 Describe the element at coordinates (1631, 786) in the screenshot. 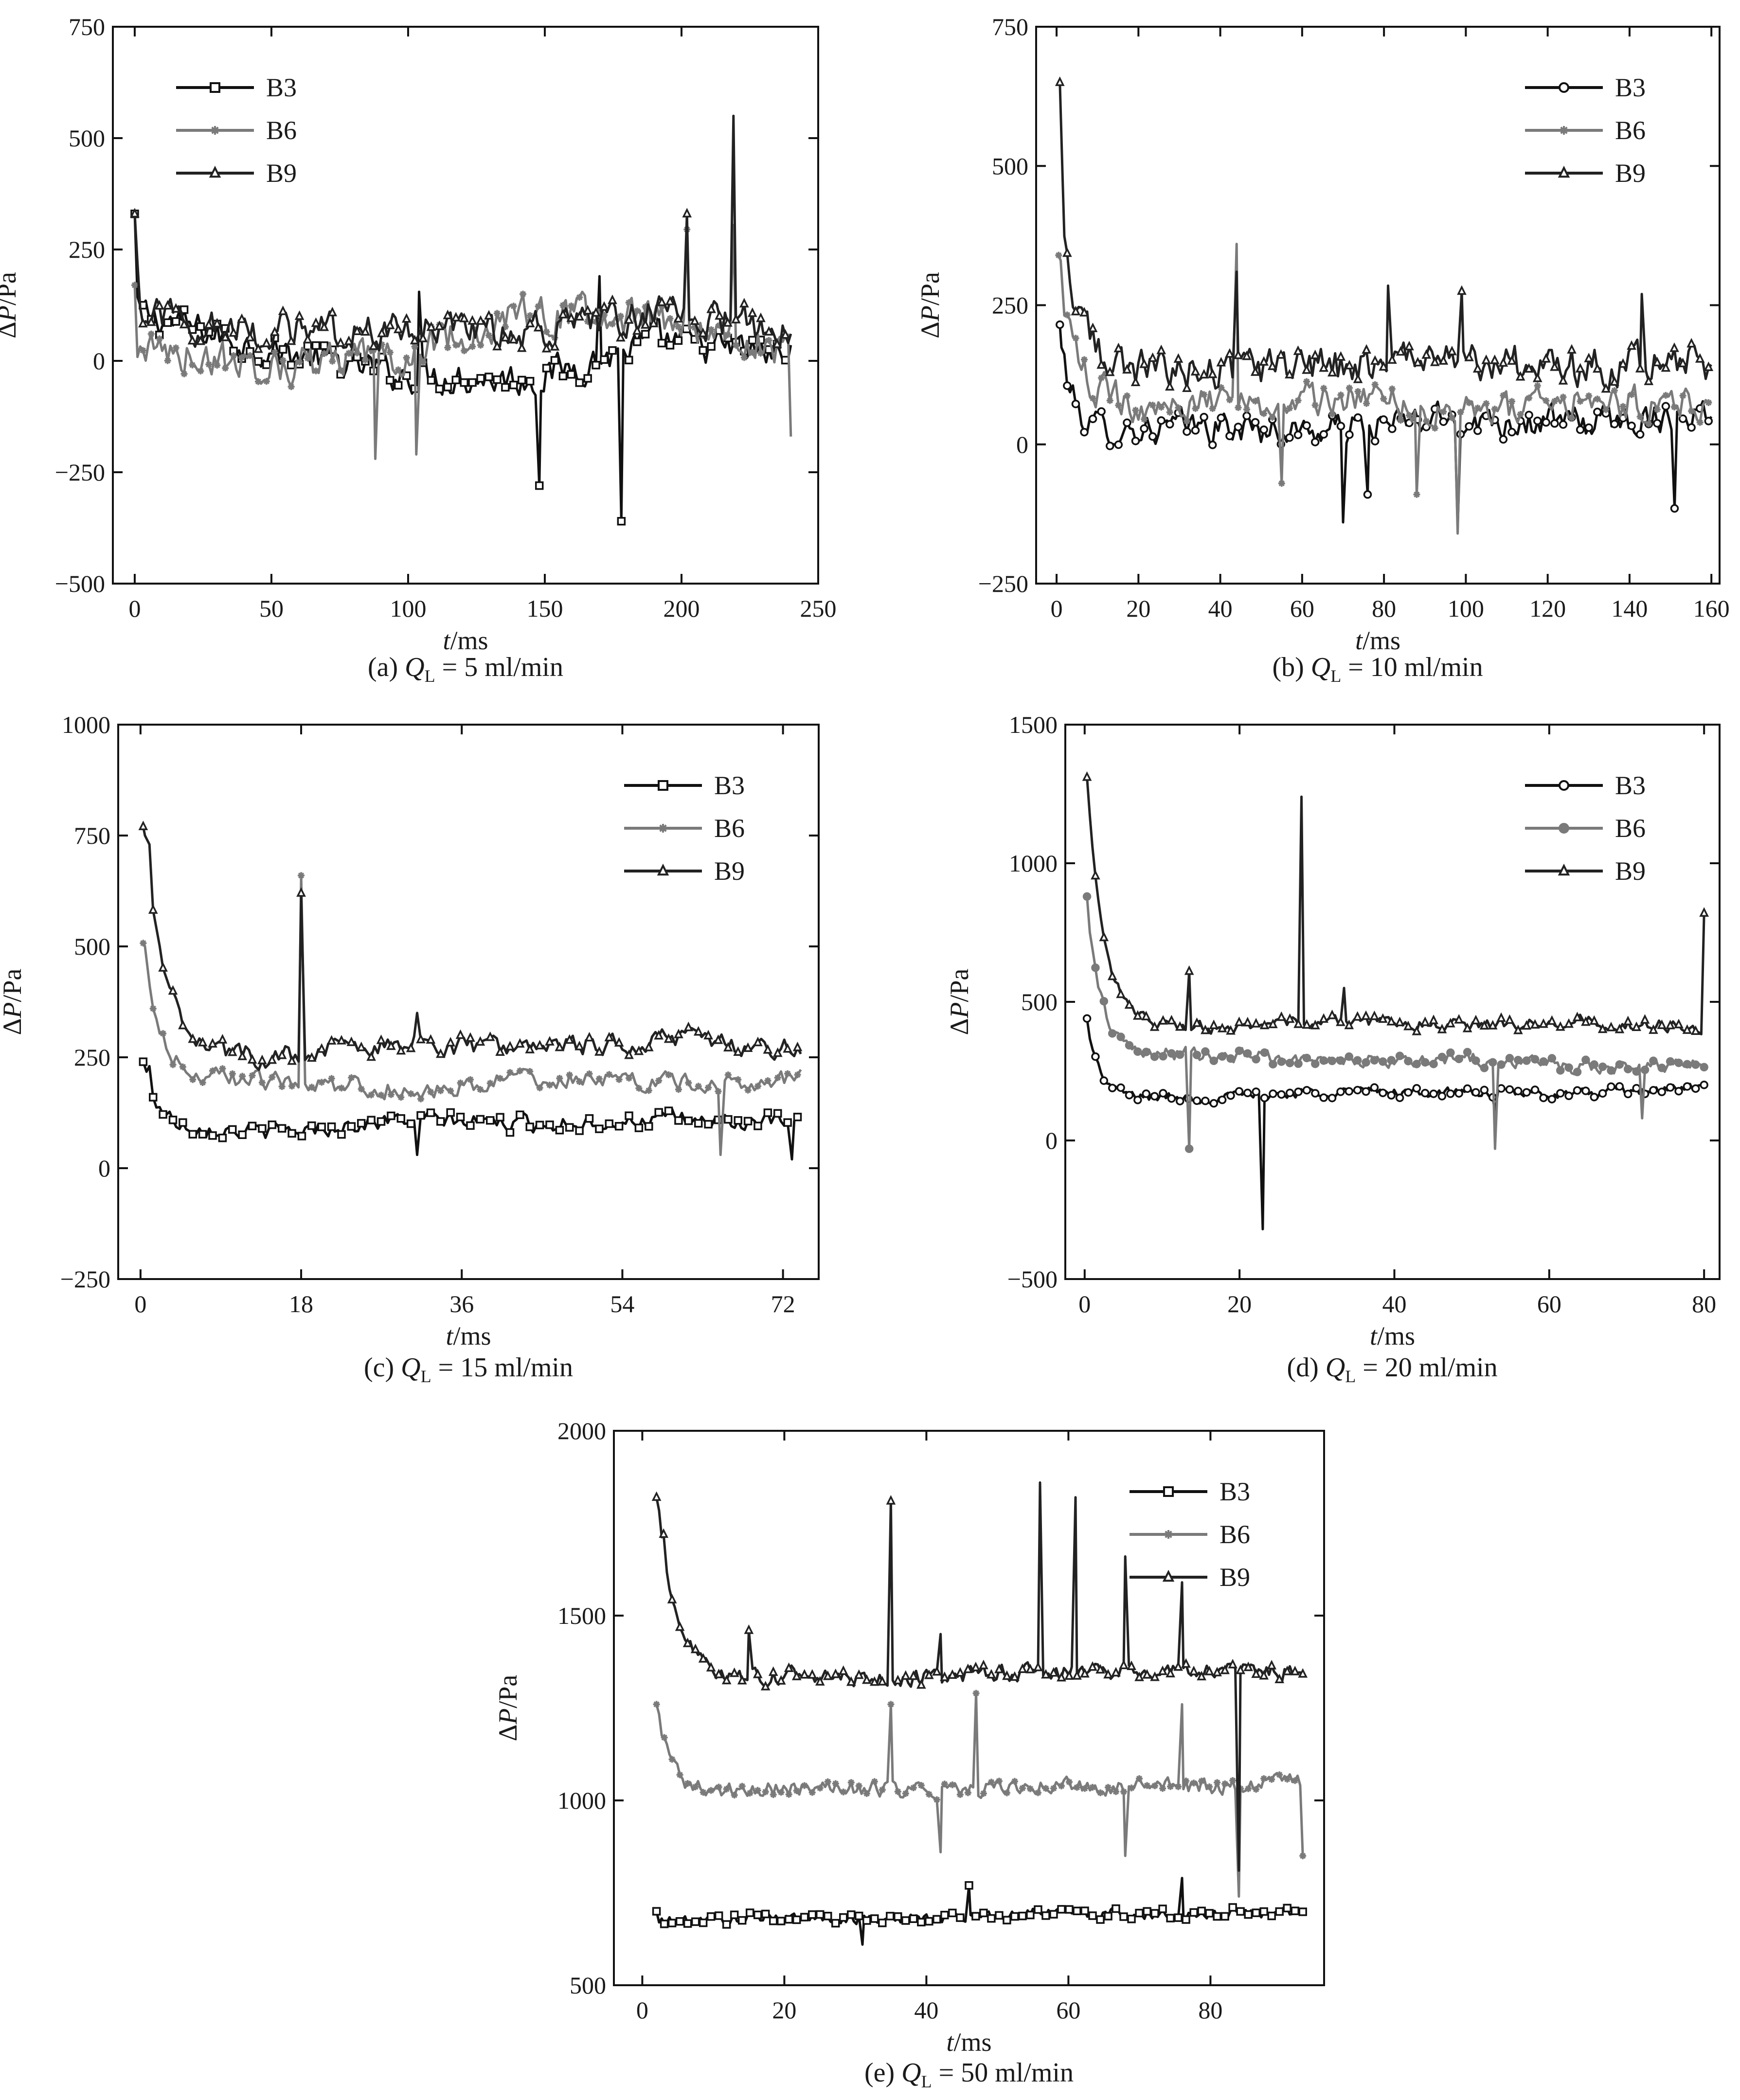

I see `legend-label: B3` at that location.